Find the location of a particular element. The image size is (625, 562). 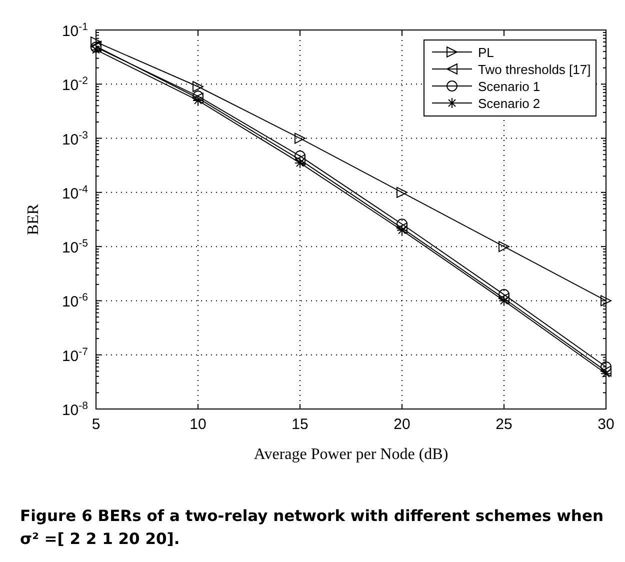

y-tick-label: 10$^{-5}$ is located at coordinates (75, 247).